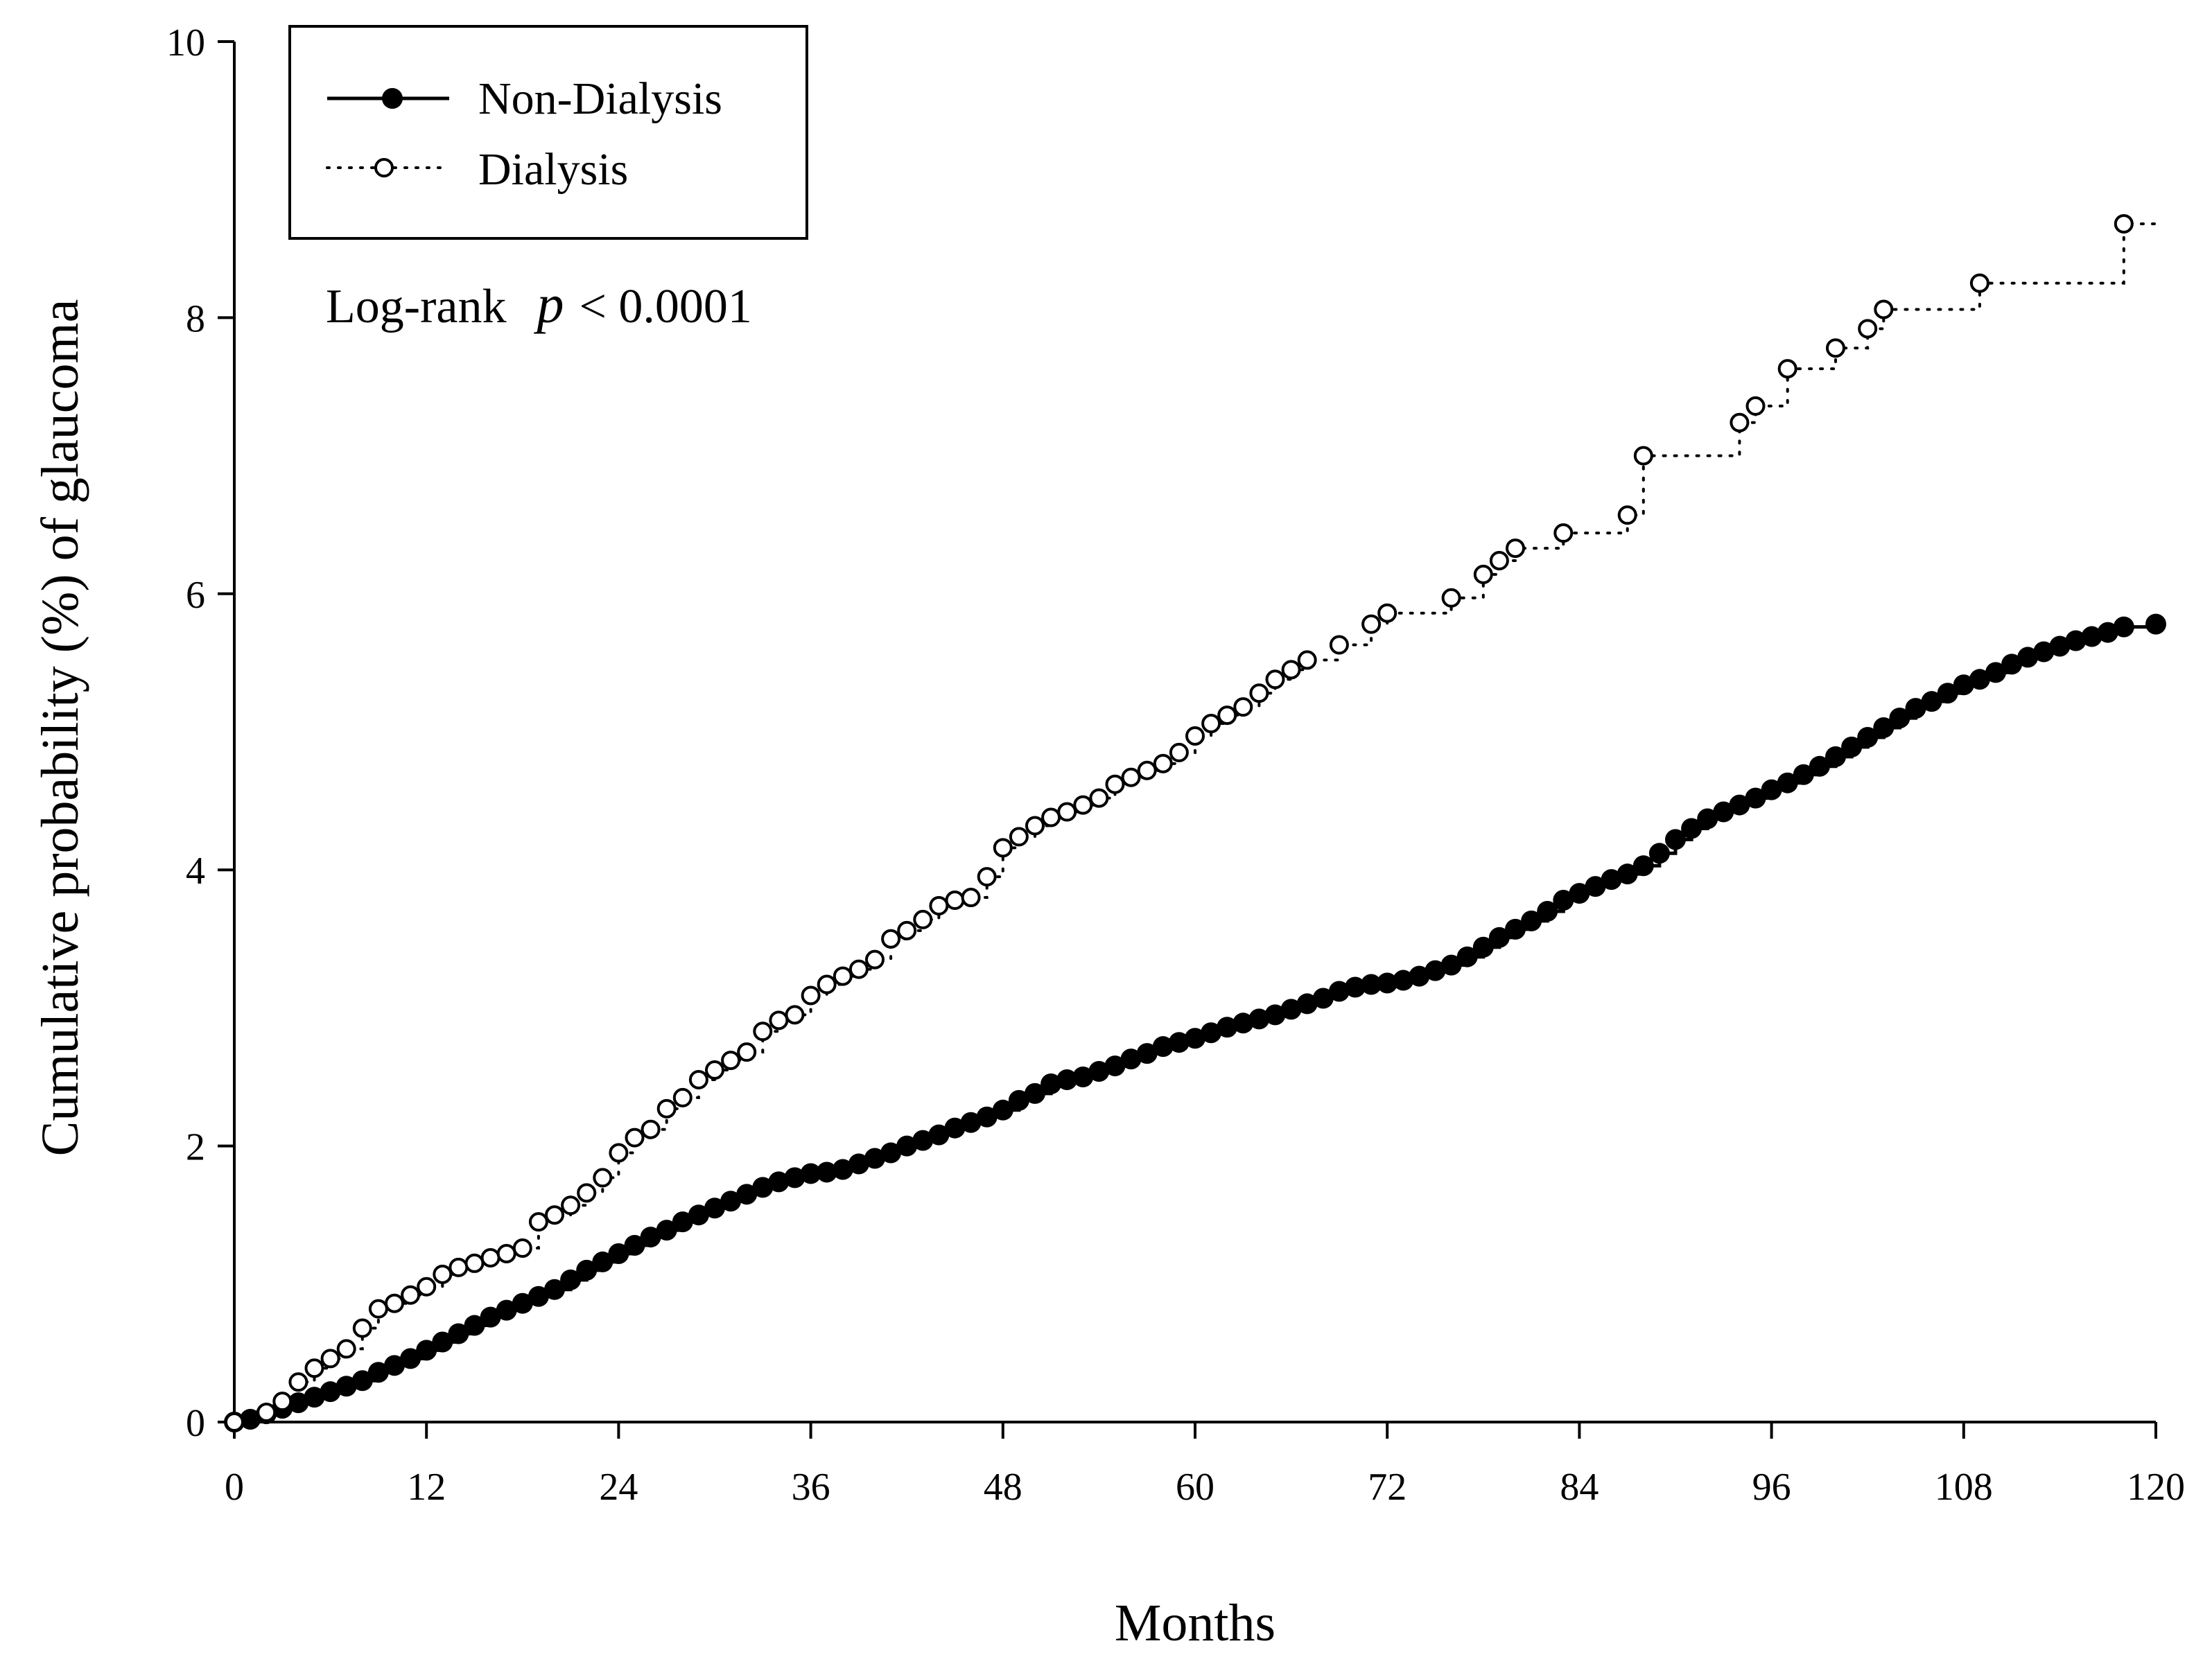 The height and width of the screenshot is (1675, 2212). I want to click on x-tick-label: 0, so click(234, 1488).